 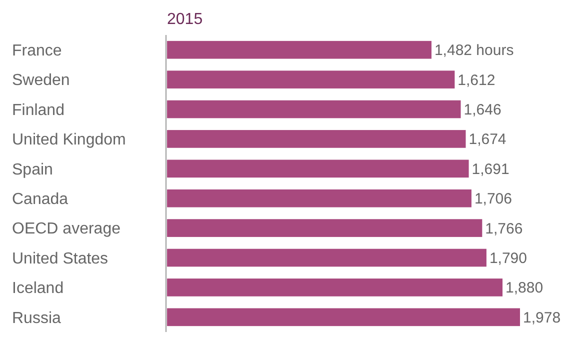 What do you see at coordinates (40, 199) in the screenshot?
I see `y-tick-label: Canada` at bounding box center [40, 199].